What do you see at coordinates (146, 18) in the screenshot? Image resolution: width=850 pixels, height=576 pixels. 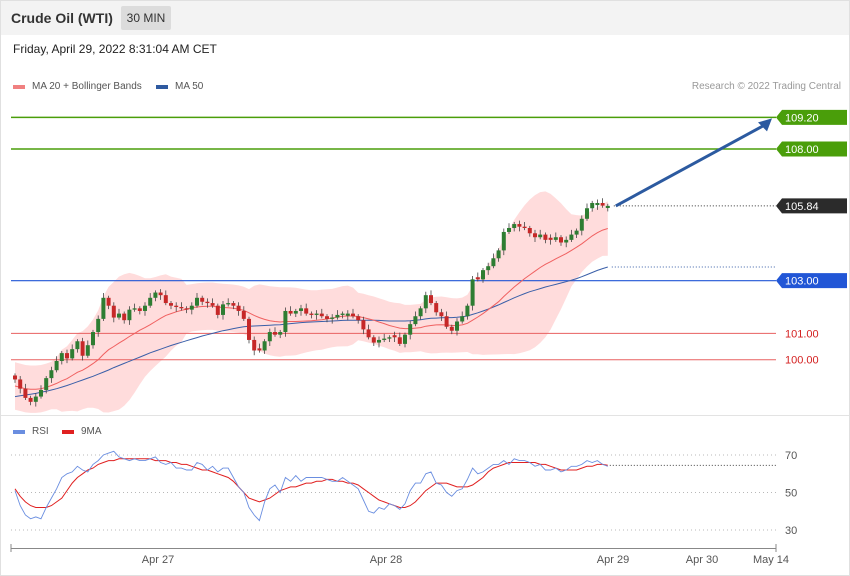 I see `timeframe-button: 30 MIN` at bounding box center [146, 18].